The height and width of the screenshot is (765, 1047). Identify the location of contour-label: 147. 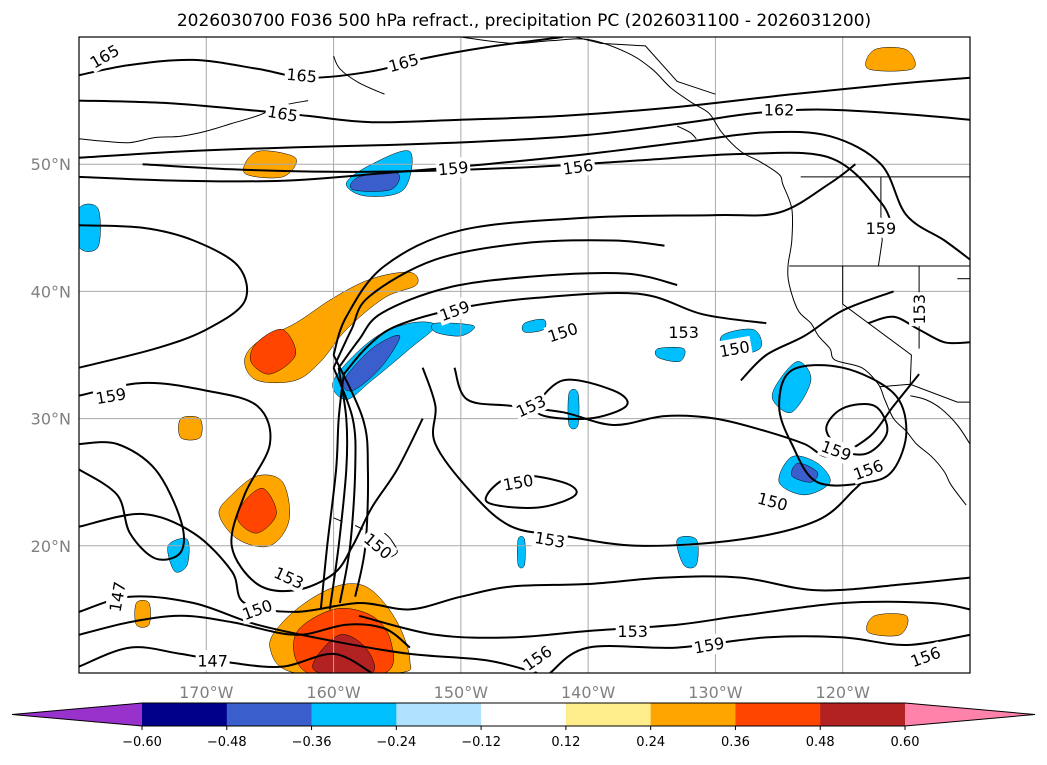
(212, 660).